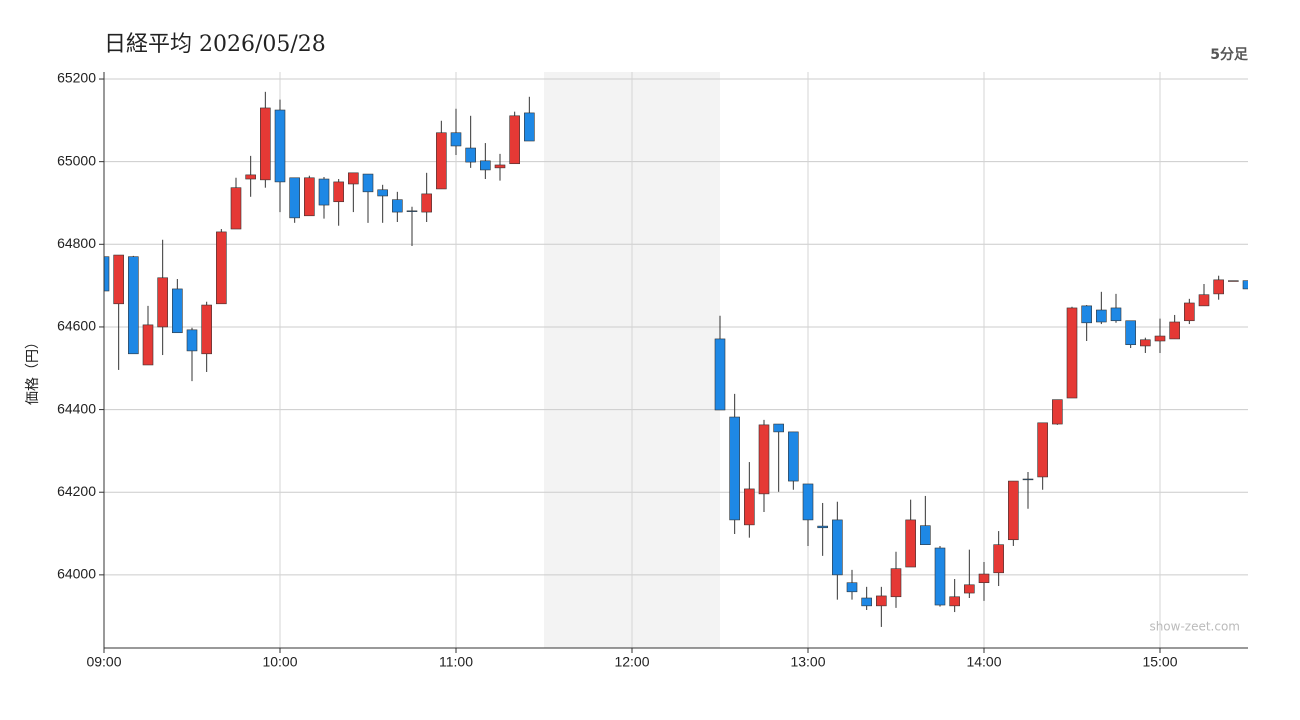 This screenshot has height=720, width=1300. I want to click on y-tick-label: 64600, so click(76, 326).